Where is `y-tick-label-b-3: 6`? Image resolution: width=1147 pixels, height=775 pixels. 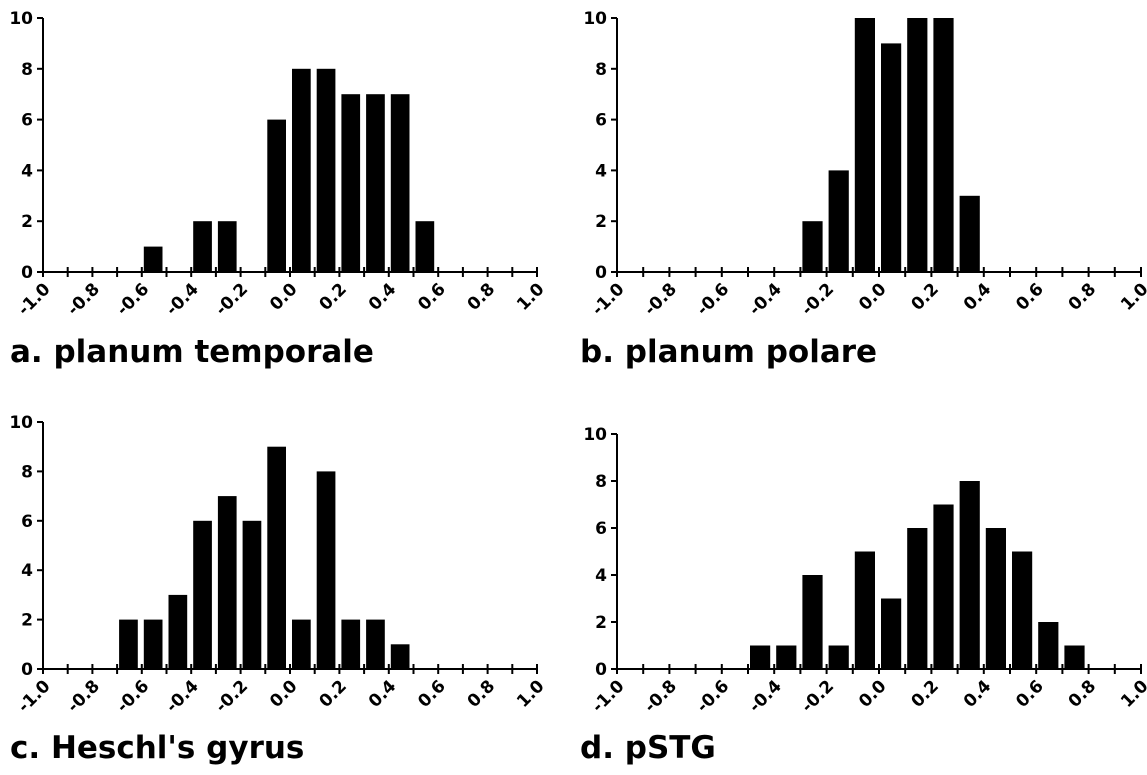
y-tick-label-b-3: 6 is located at coordinates (601, 121).